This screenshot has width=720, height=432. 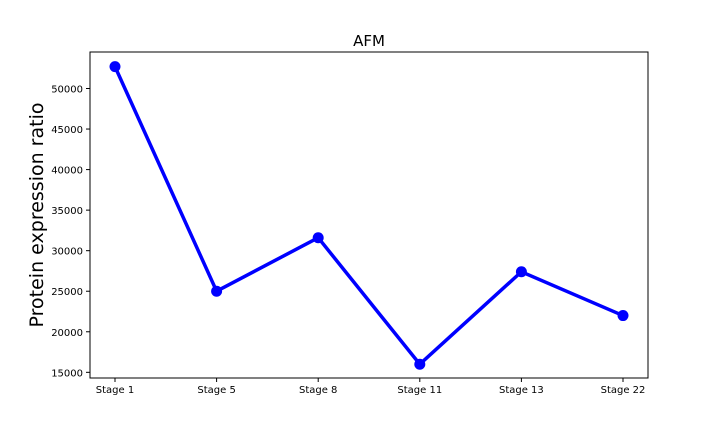 I want to click on y-tick-label: 20000, so click(x=67, y=333).